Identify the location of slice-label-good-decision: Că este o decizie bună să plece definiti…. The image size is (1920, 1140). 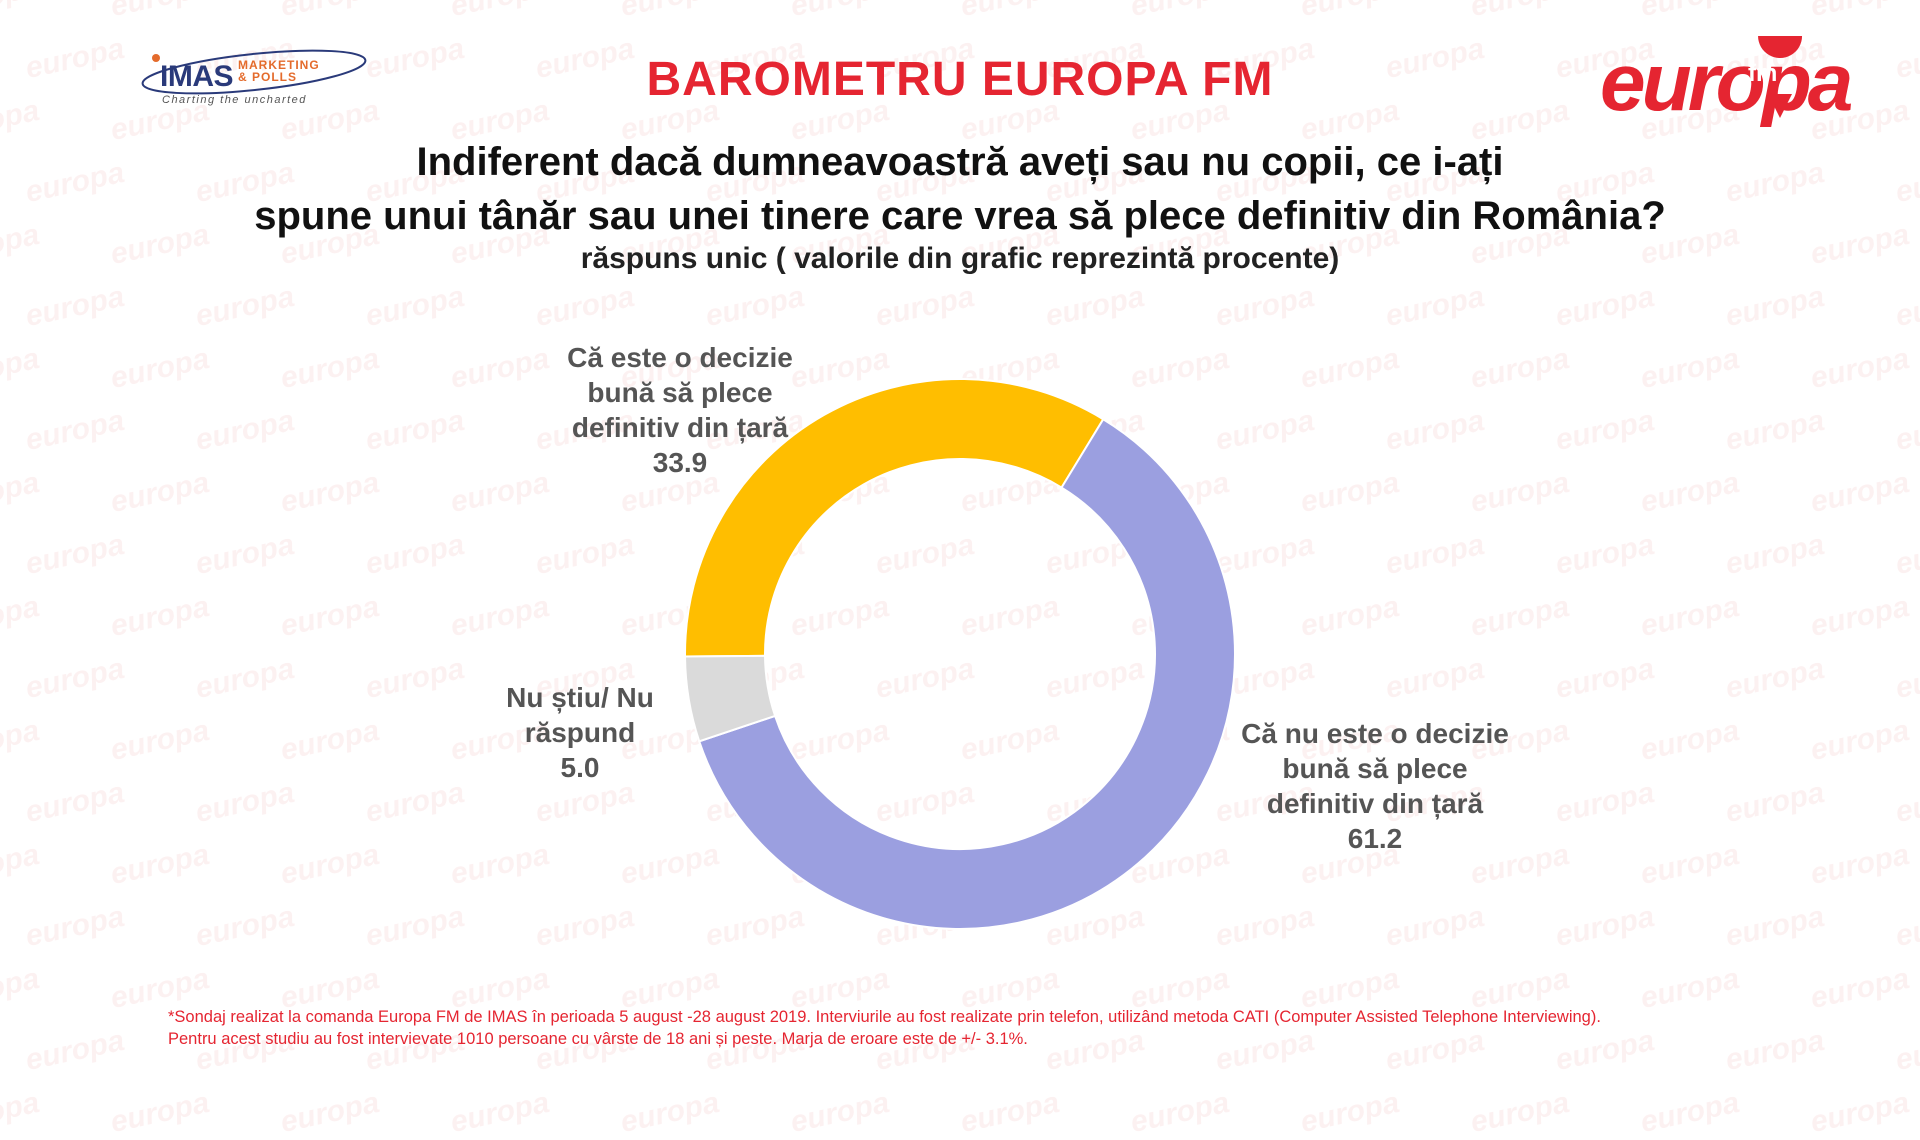
(680, 410).